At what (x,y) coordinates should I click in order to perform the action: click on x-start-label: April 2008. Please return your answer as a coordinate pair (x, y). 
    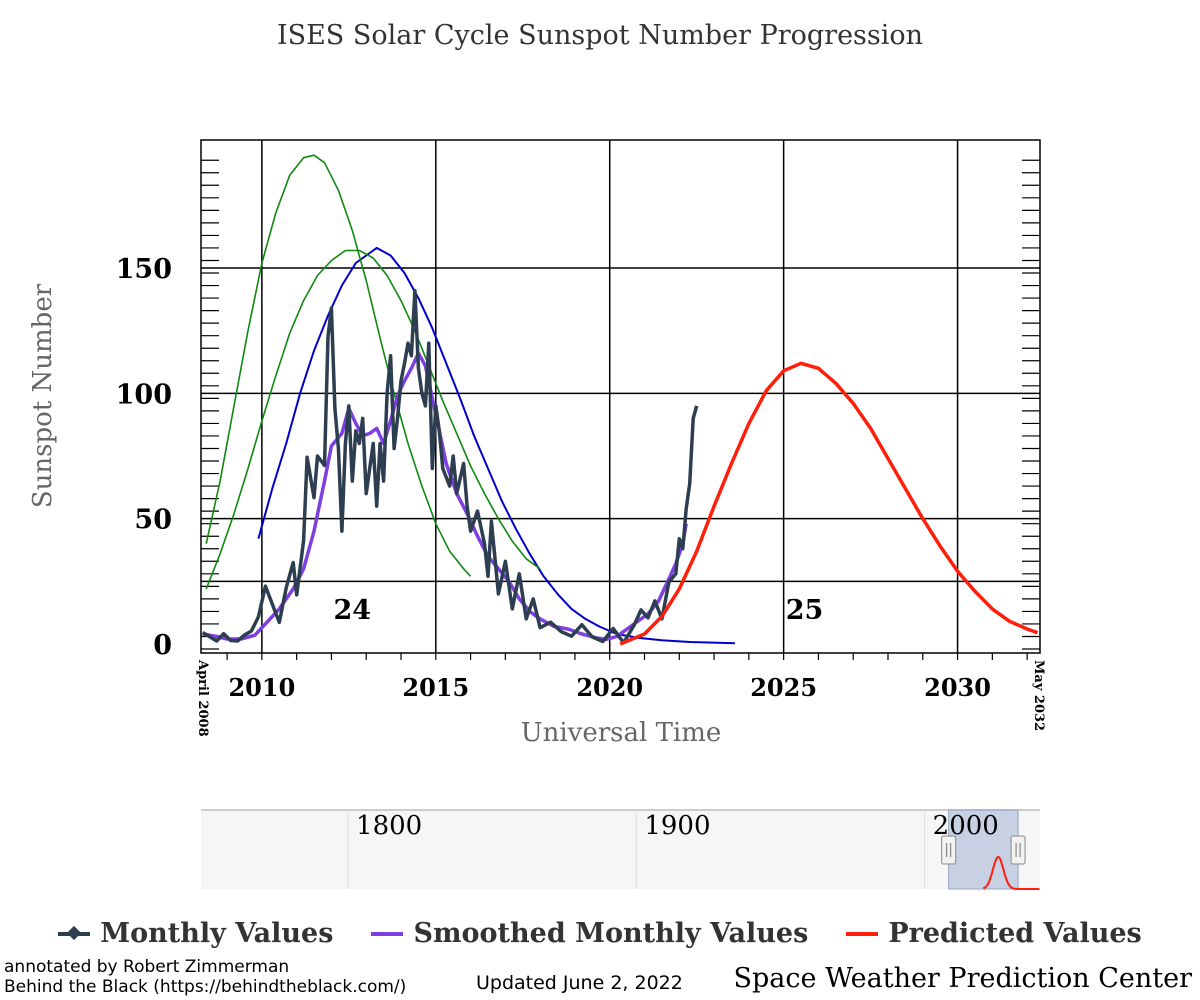
    Looking at the image, I should click on (202, 698).